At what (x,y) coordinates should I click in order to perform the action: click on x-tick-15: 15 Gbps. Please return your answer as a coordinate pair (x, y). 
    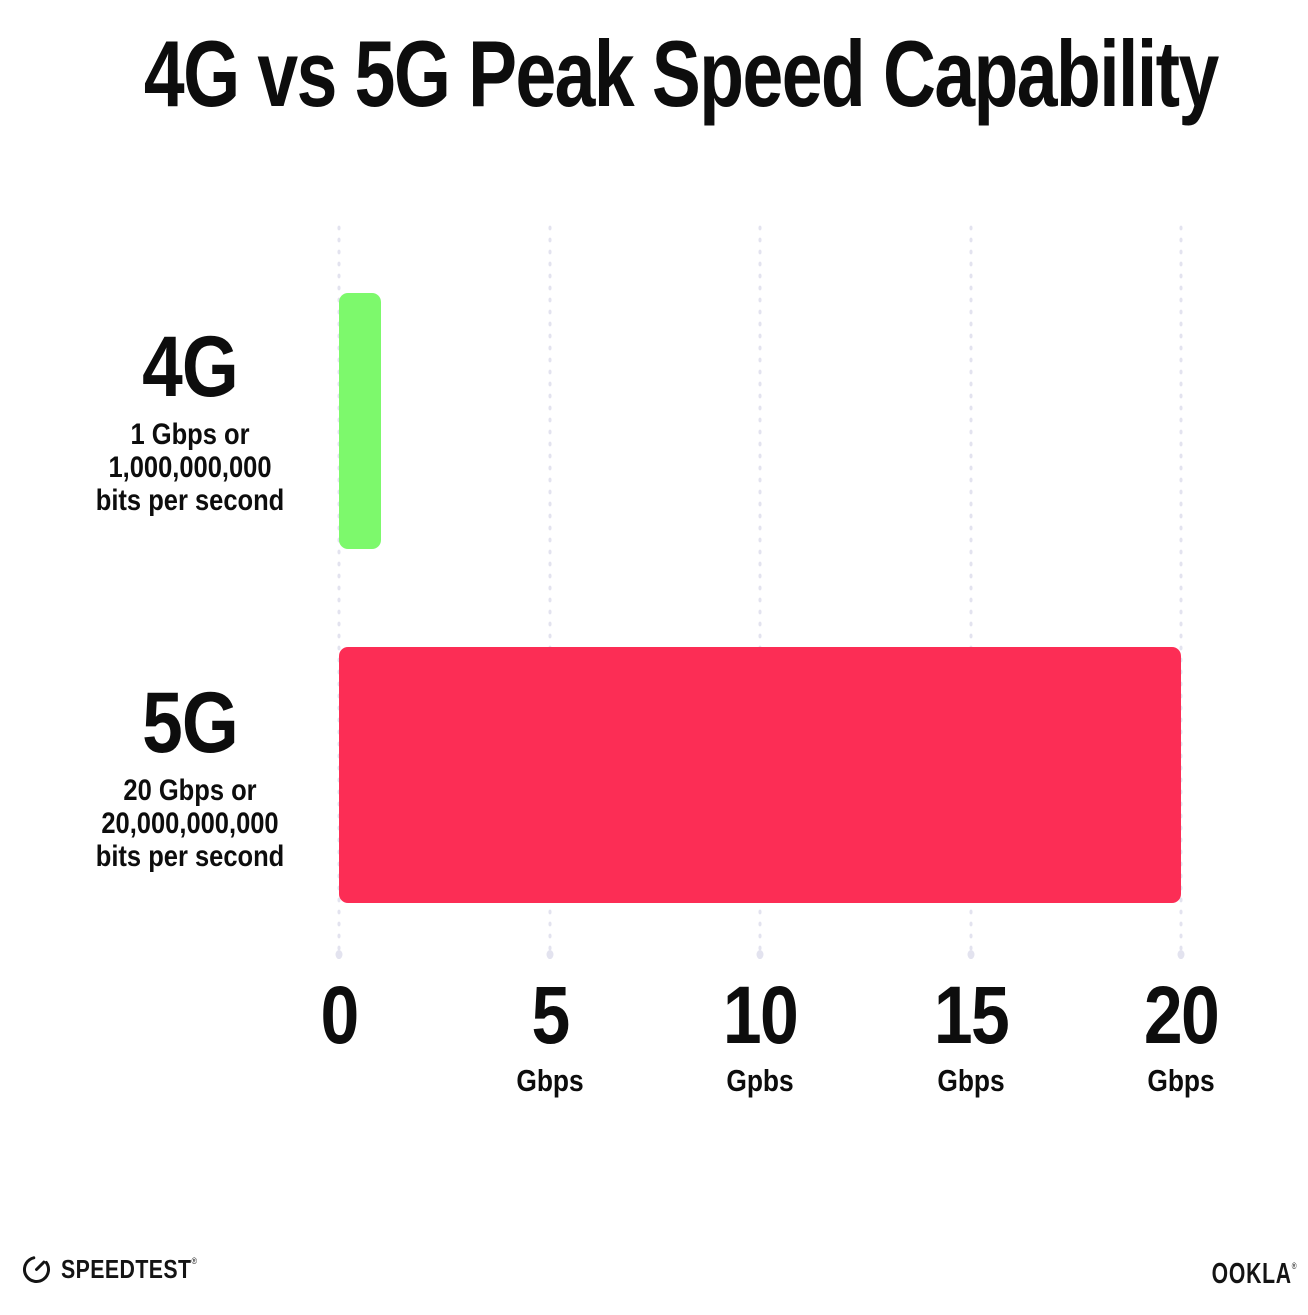
    Looking at the image, I should click on (971, 1034).